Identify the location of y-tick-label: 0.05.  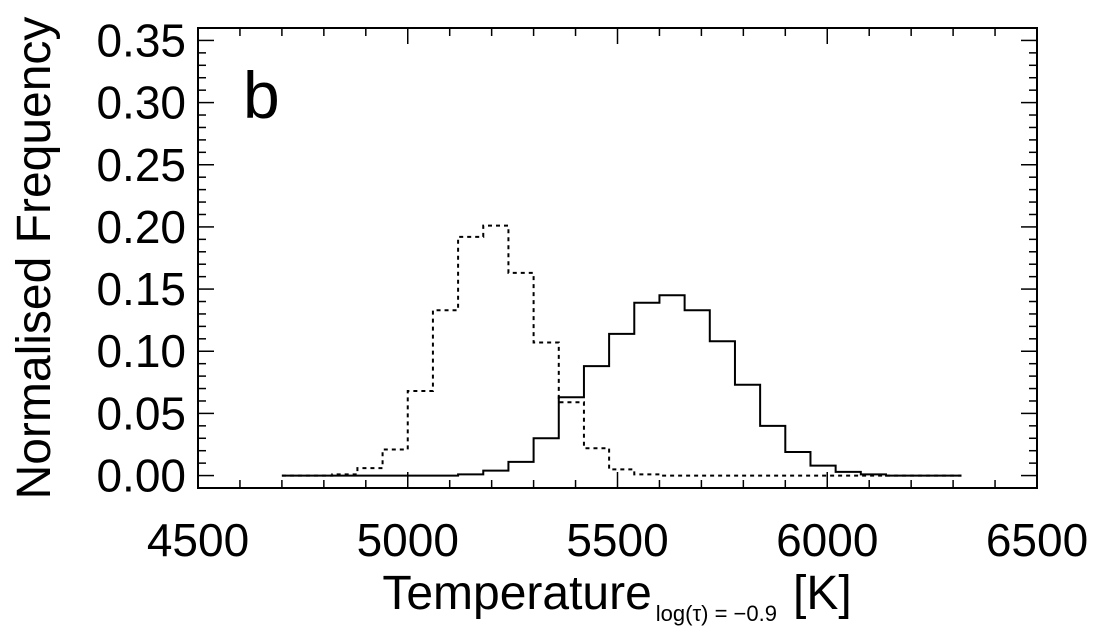
(141, 413).